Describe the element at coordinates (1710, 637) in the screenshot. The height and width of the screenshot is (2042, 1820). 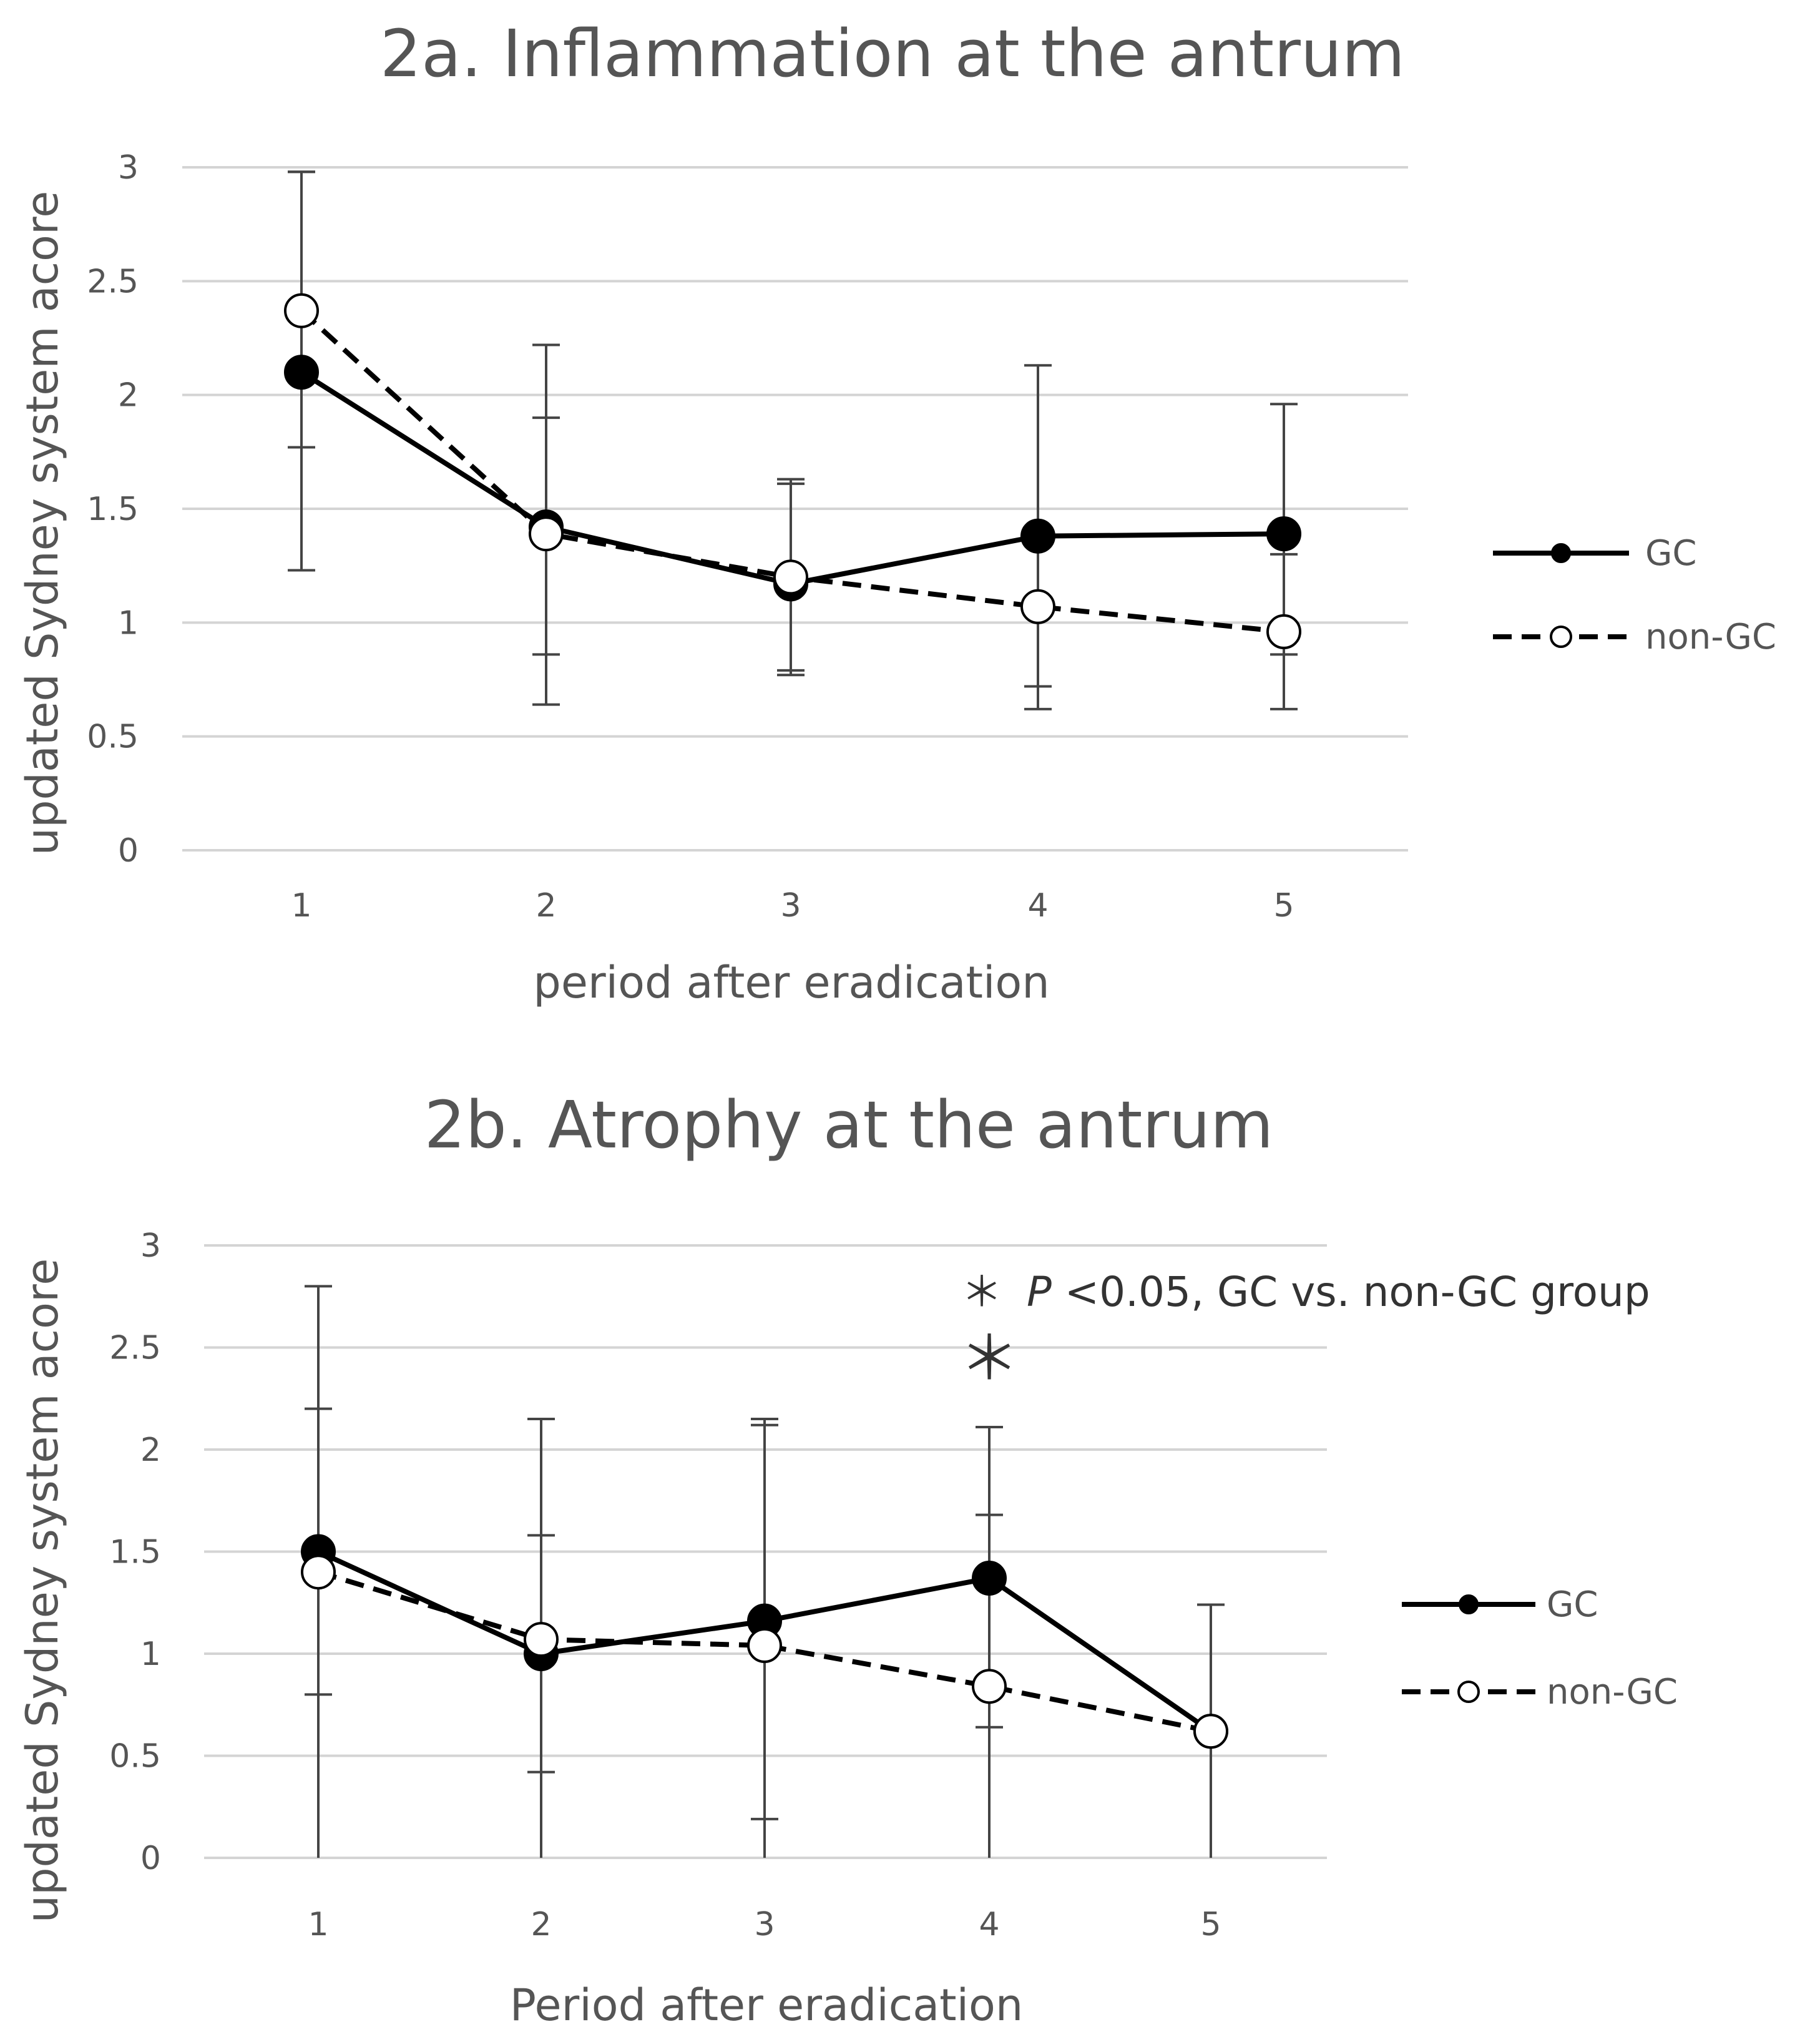
I see `chart-2a-legend-nongc-label: non-GC` at that location.